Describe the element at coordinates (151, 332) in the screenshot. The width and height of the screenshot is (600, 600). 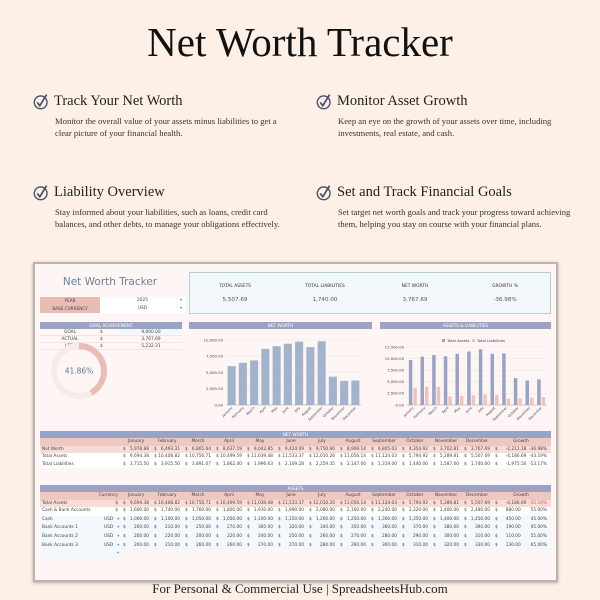
I see `goal-input: 9,000.00` at that location.